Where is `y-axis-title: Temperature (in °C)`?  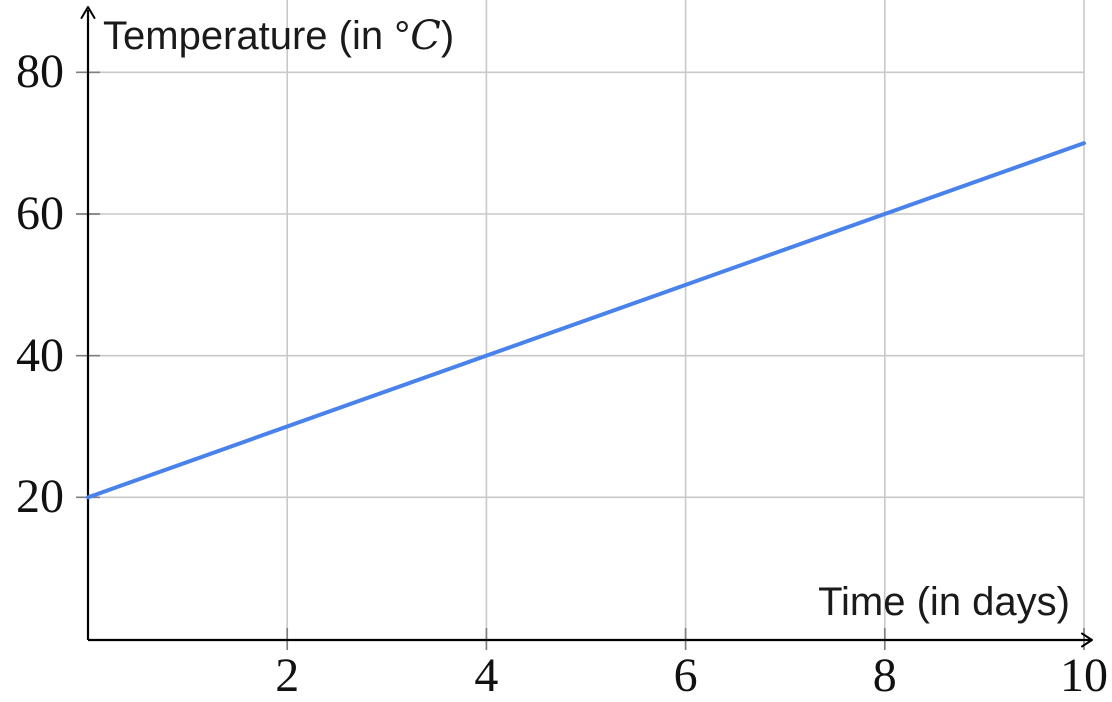
y-axis-title: Temperature (in °C) is located at coordinates (278, 36).